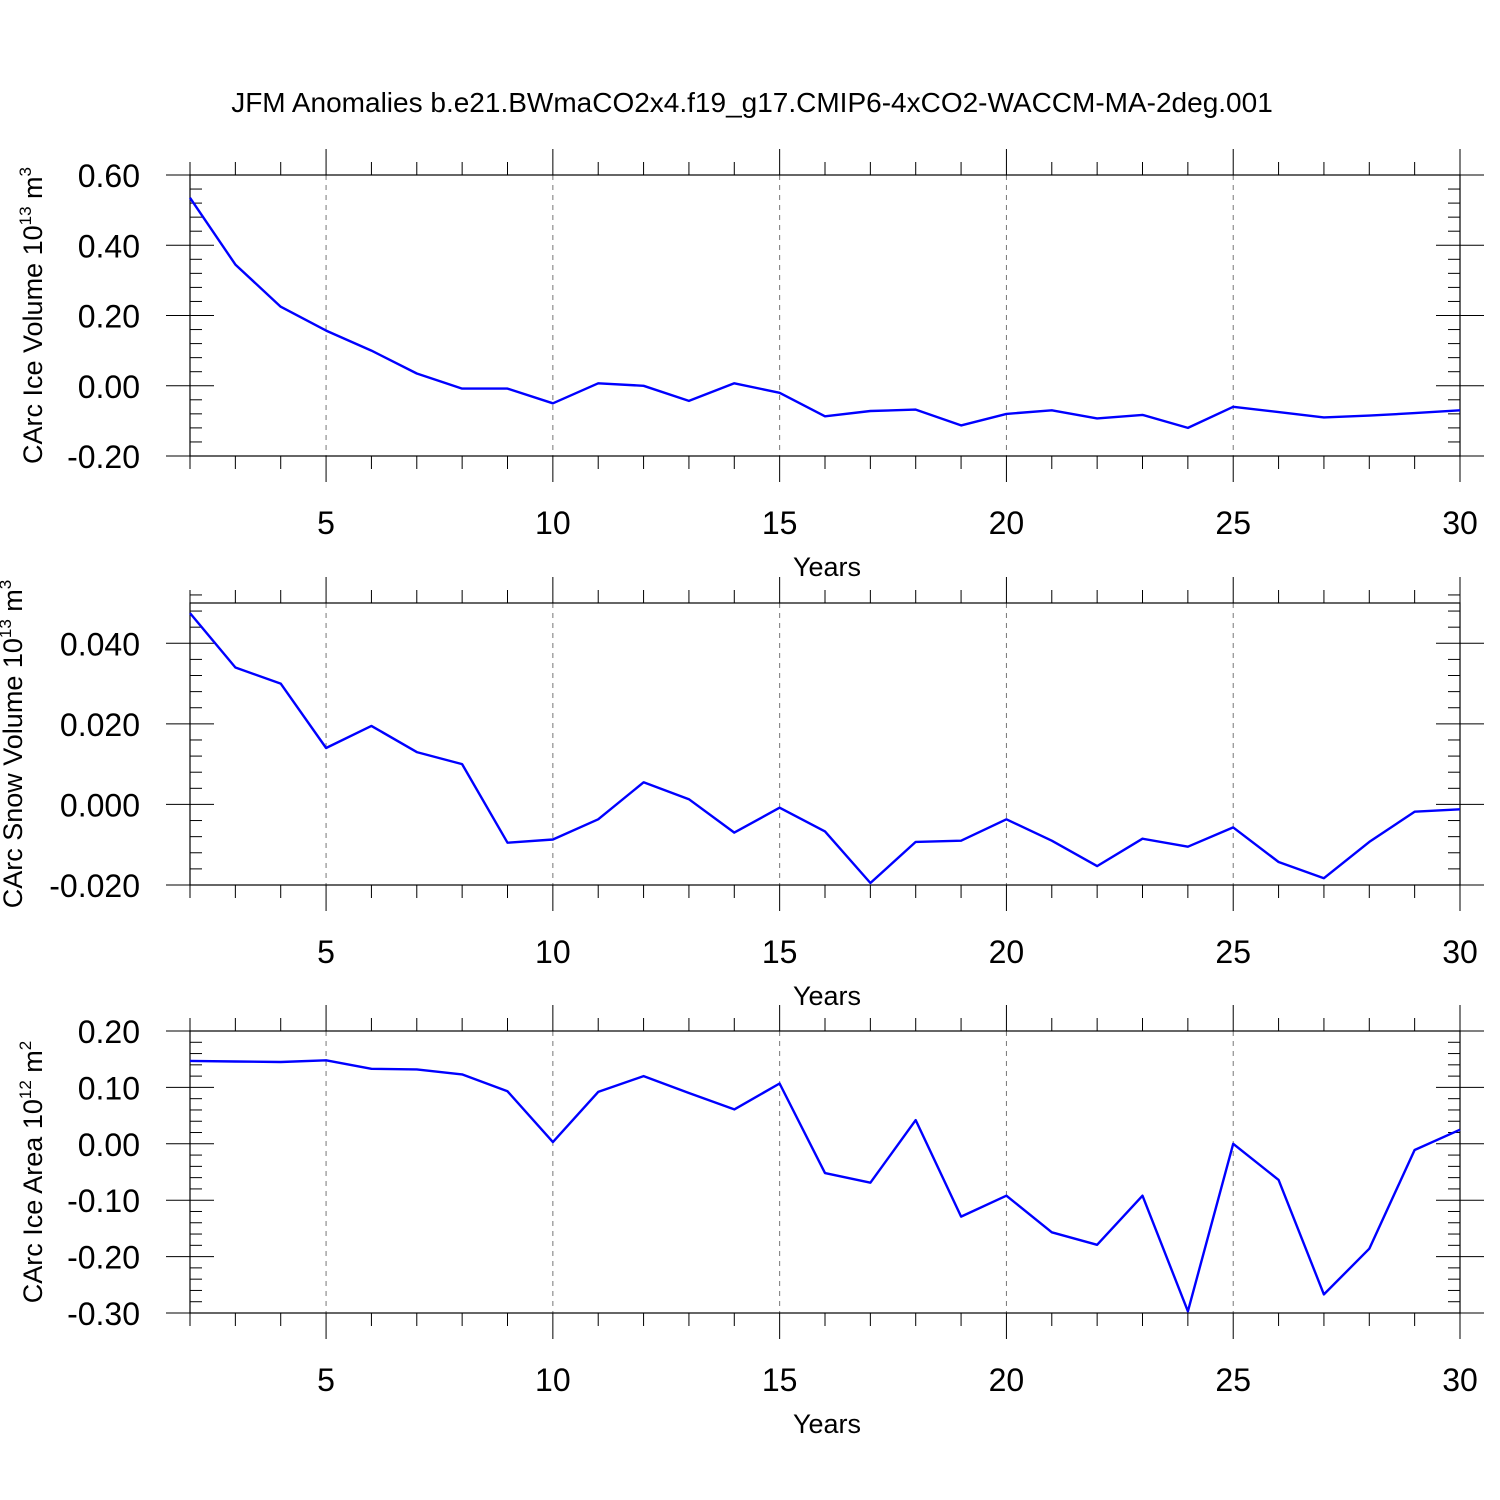  What do you see at coordinates (109, 1088) in the screenshot?
I see `y-tick-label: 0.10` at bounding box center [109, 1088].